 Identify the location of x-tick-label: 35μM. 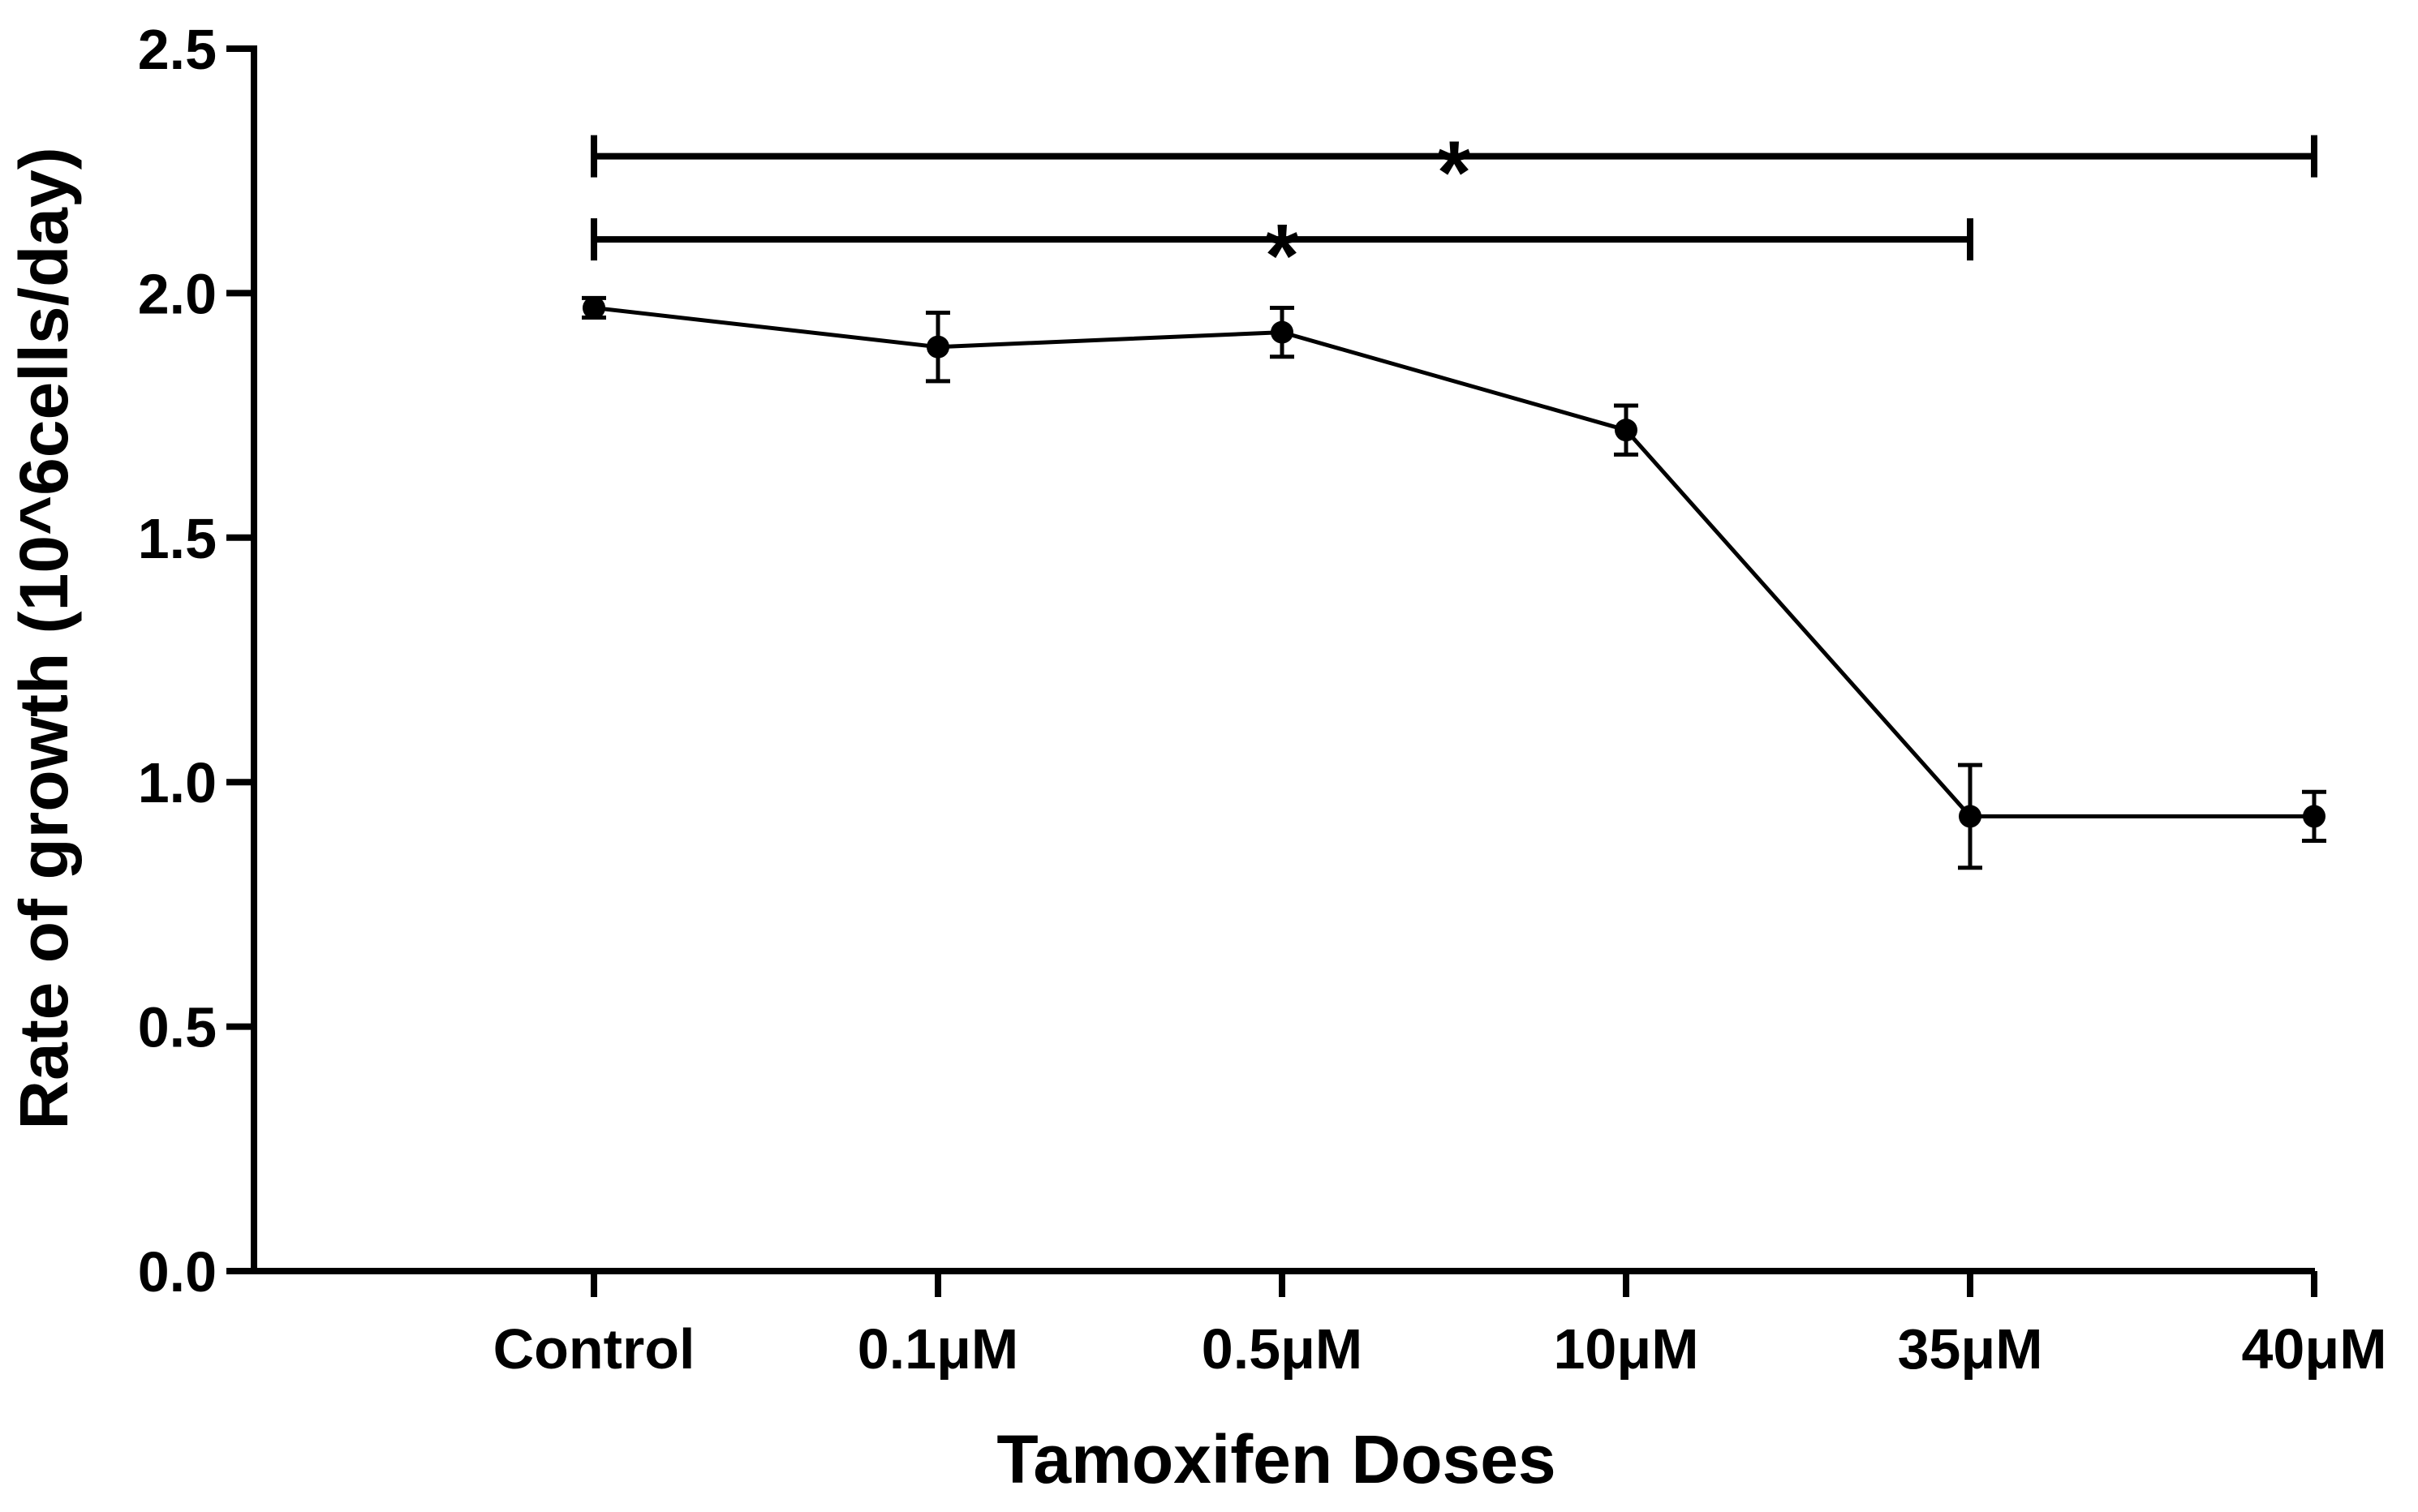
(1971, 1349).